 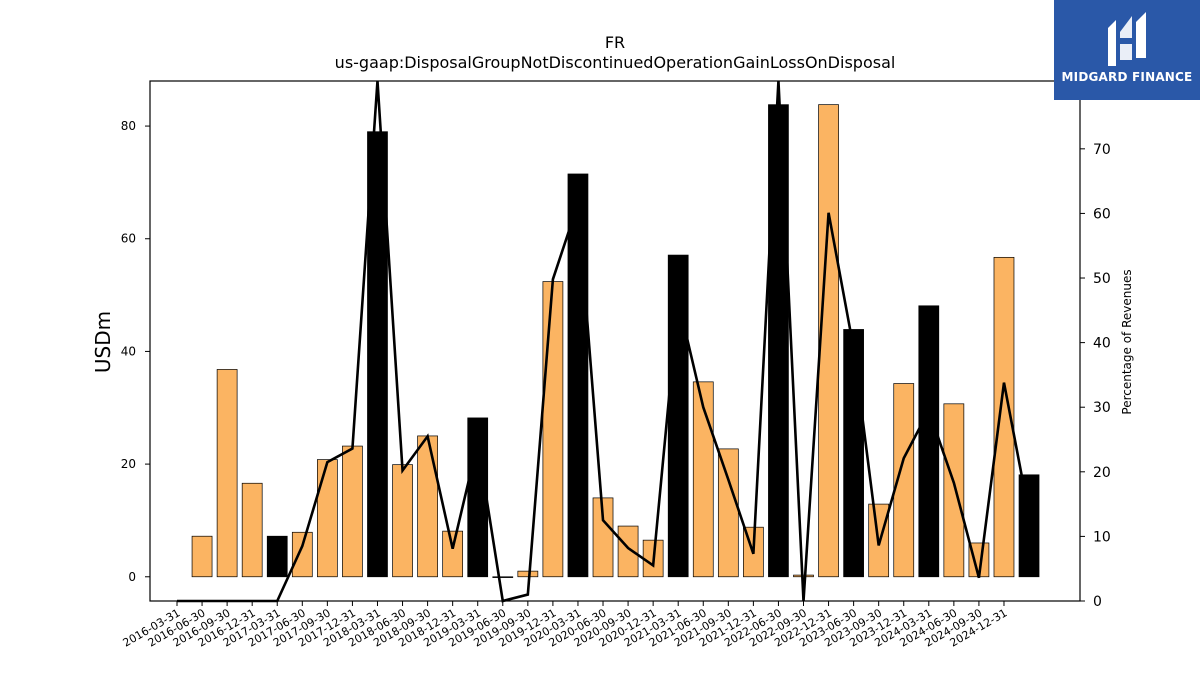 What do you see at coordinates (1102, 473) in the screenshot?
I see `y-right-tick-label: 20` at bounding box center [1102, 473].